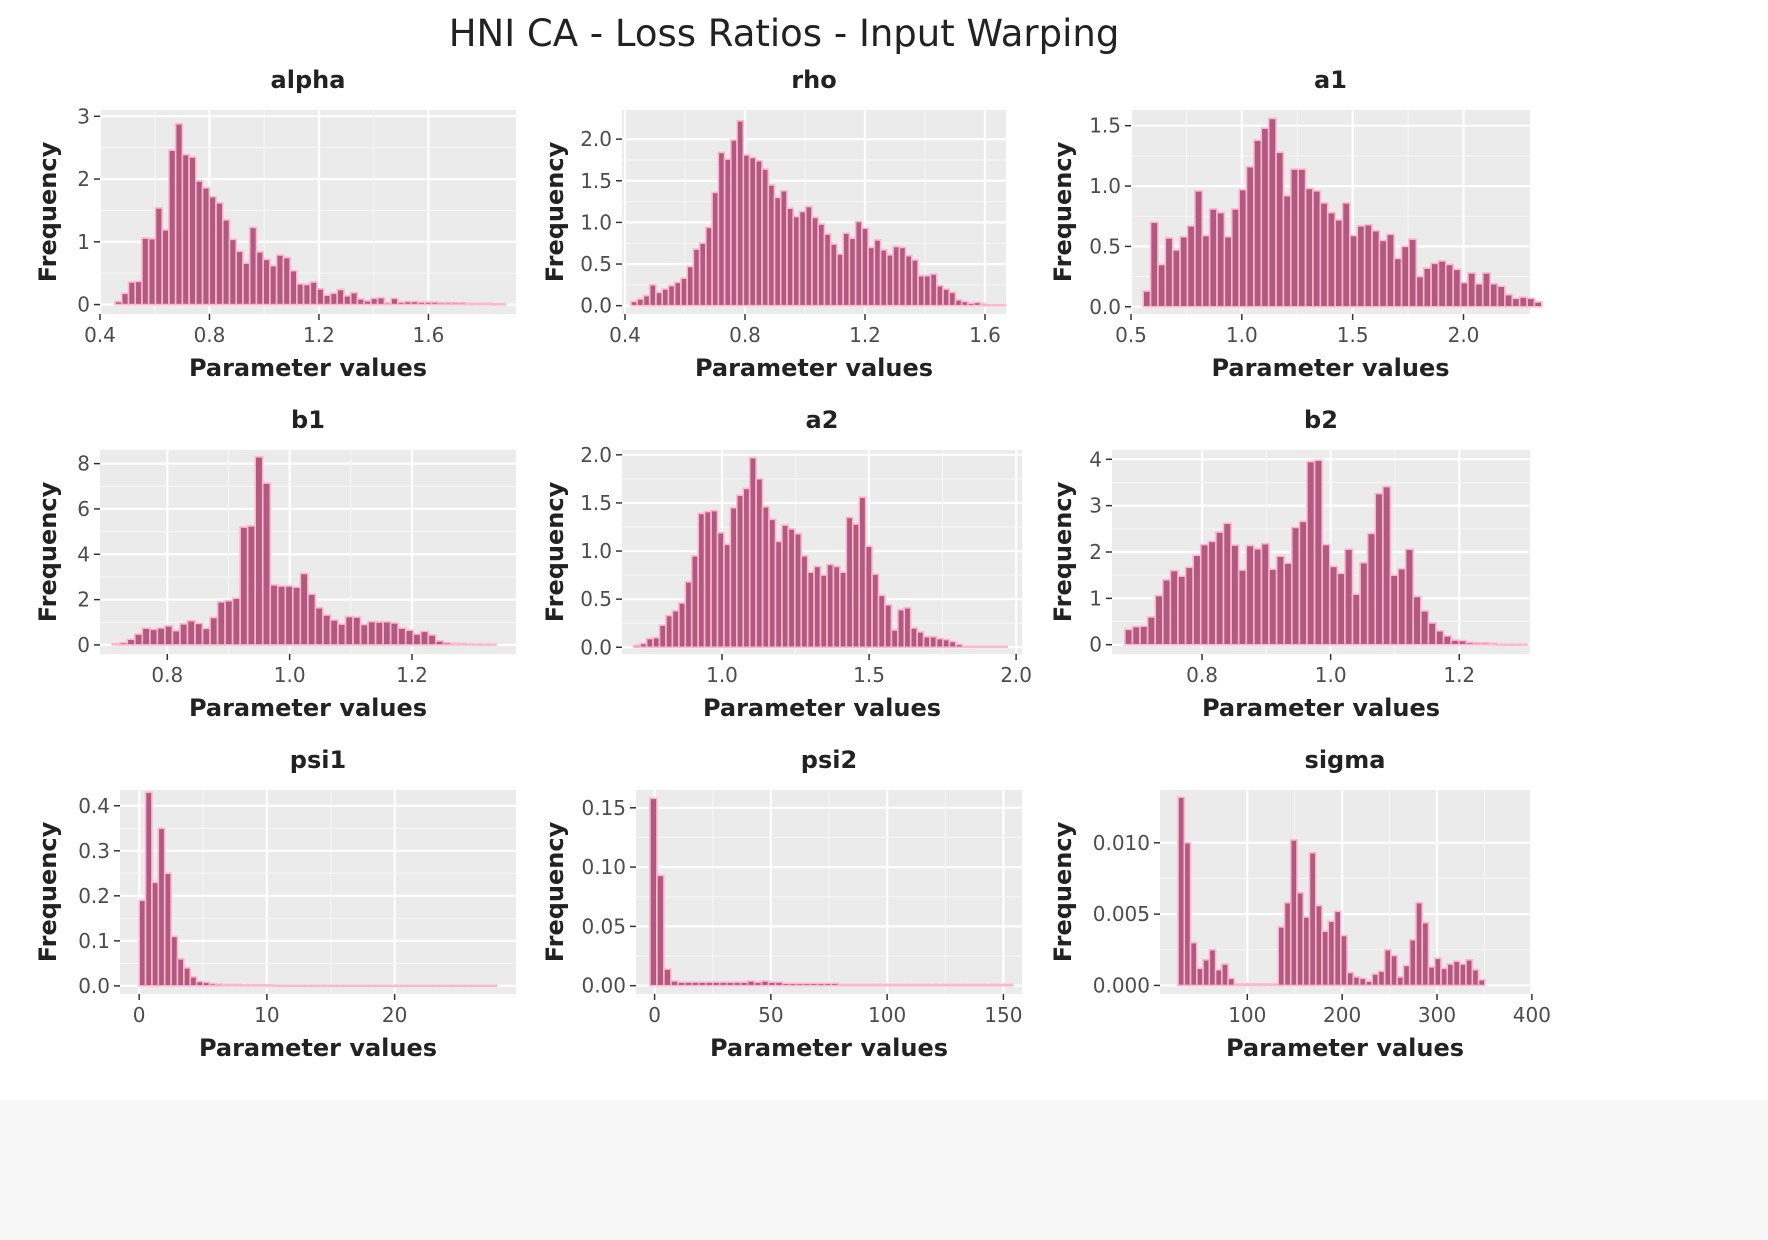 This screenshot has height=1240, width=1768. What do you see at coordinates (1121, 914) in the screenshot?
I see `y-tick-label: 0.005` at bounding box center [1121, 914].